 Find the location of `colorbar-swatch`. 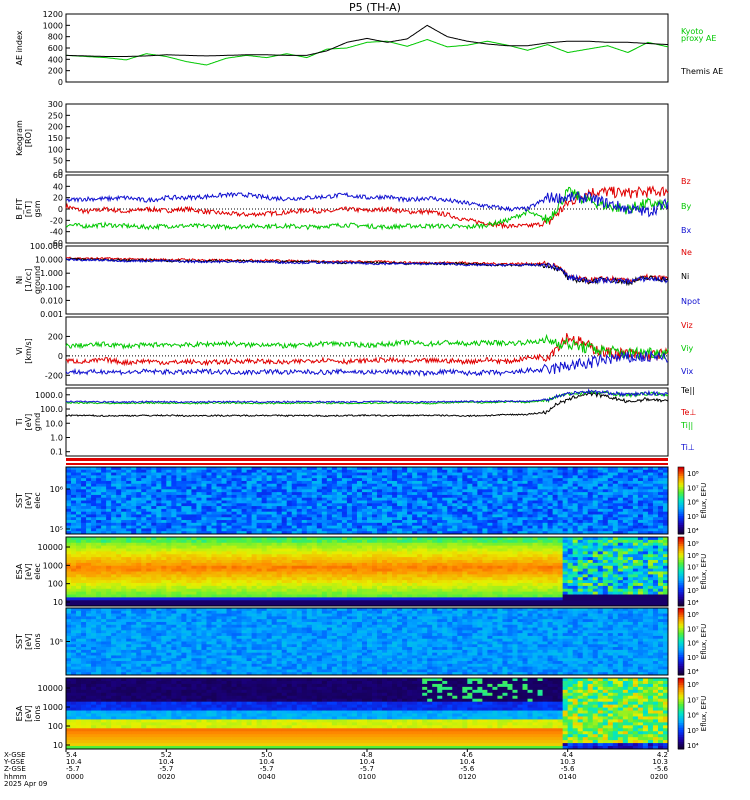

colorbar-swatch is located at coordinates (681, 520).